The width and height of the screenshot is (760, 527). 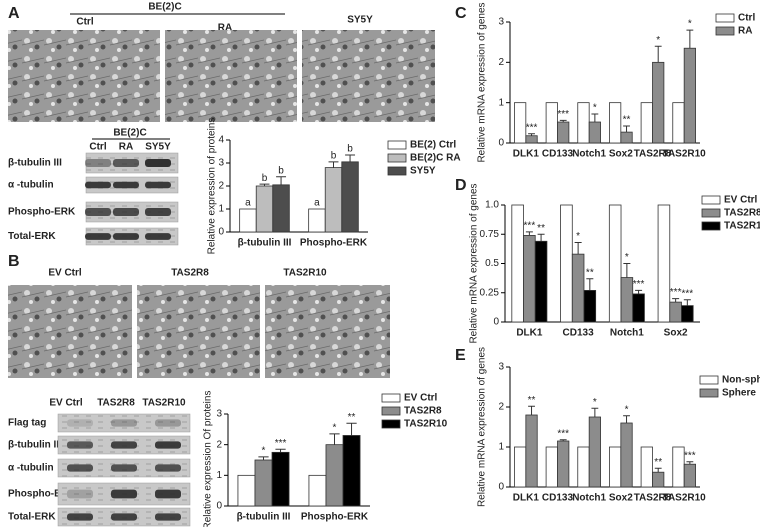 I want to click on image-title: SY5Y, so click(x=360, y=20).